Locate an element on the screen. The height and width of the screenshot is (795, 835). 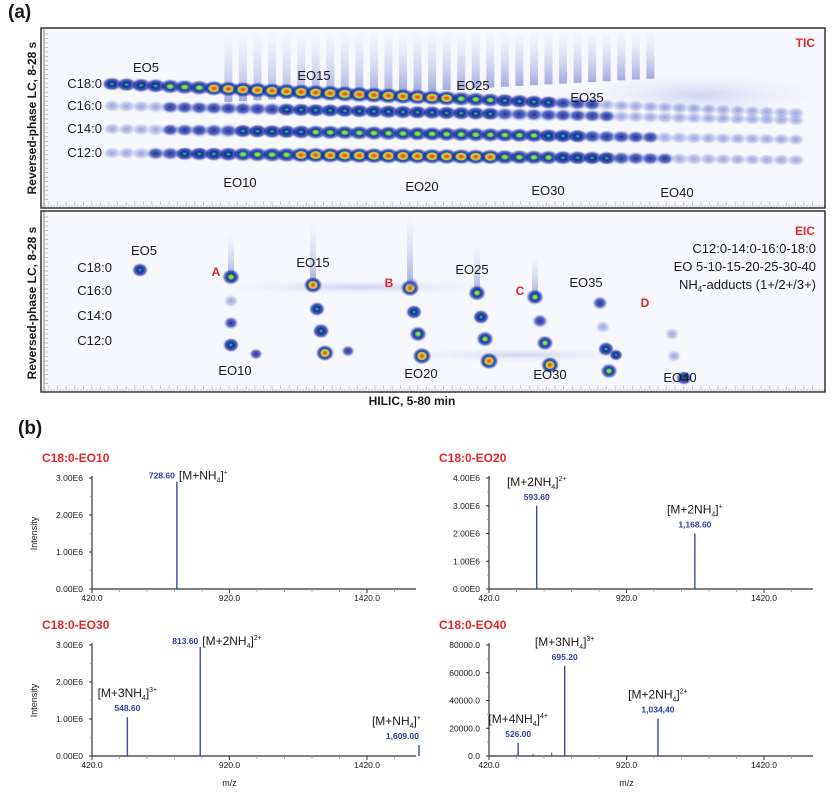
row-label: C18:0 is located at coordinates (94, 267).